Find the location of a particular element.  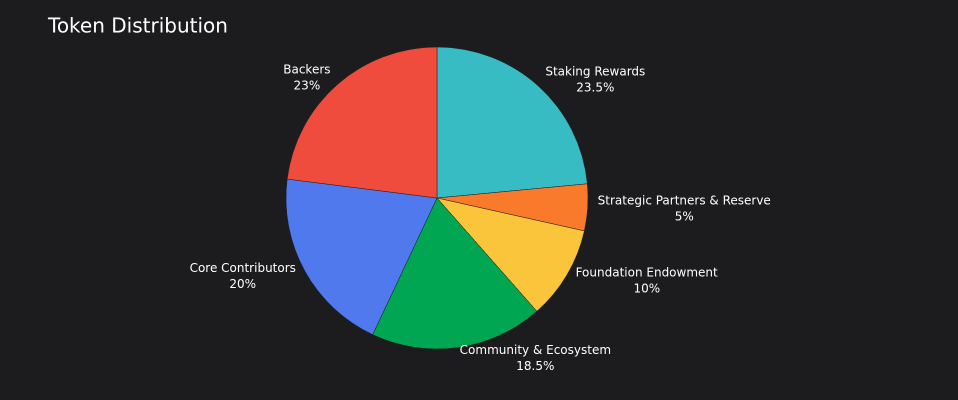

slice-value-label: 20% is located at coordinates (242, 284).